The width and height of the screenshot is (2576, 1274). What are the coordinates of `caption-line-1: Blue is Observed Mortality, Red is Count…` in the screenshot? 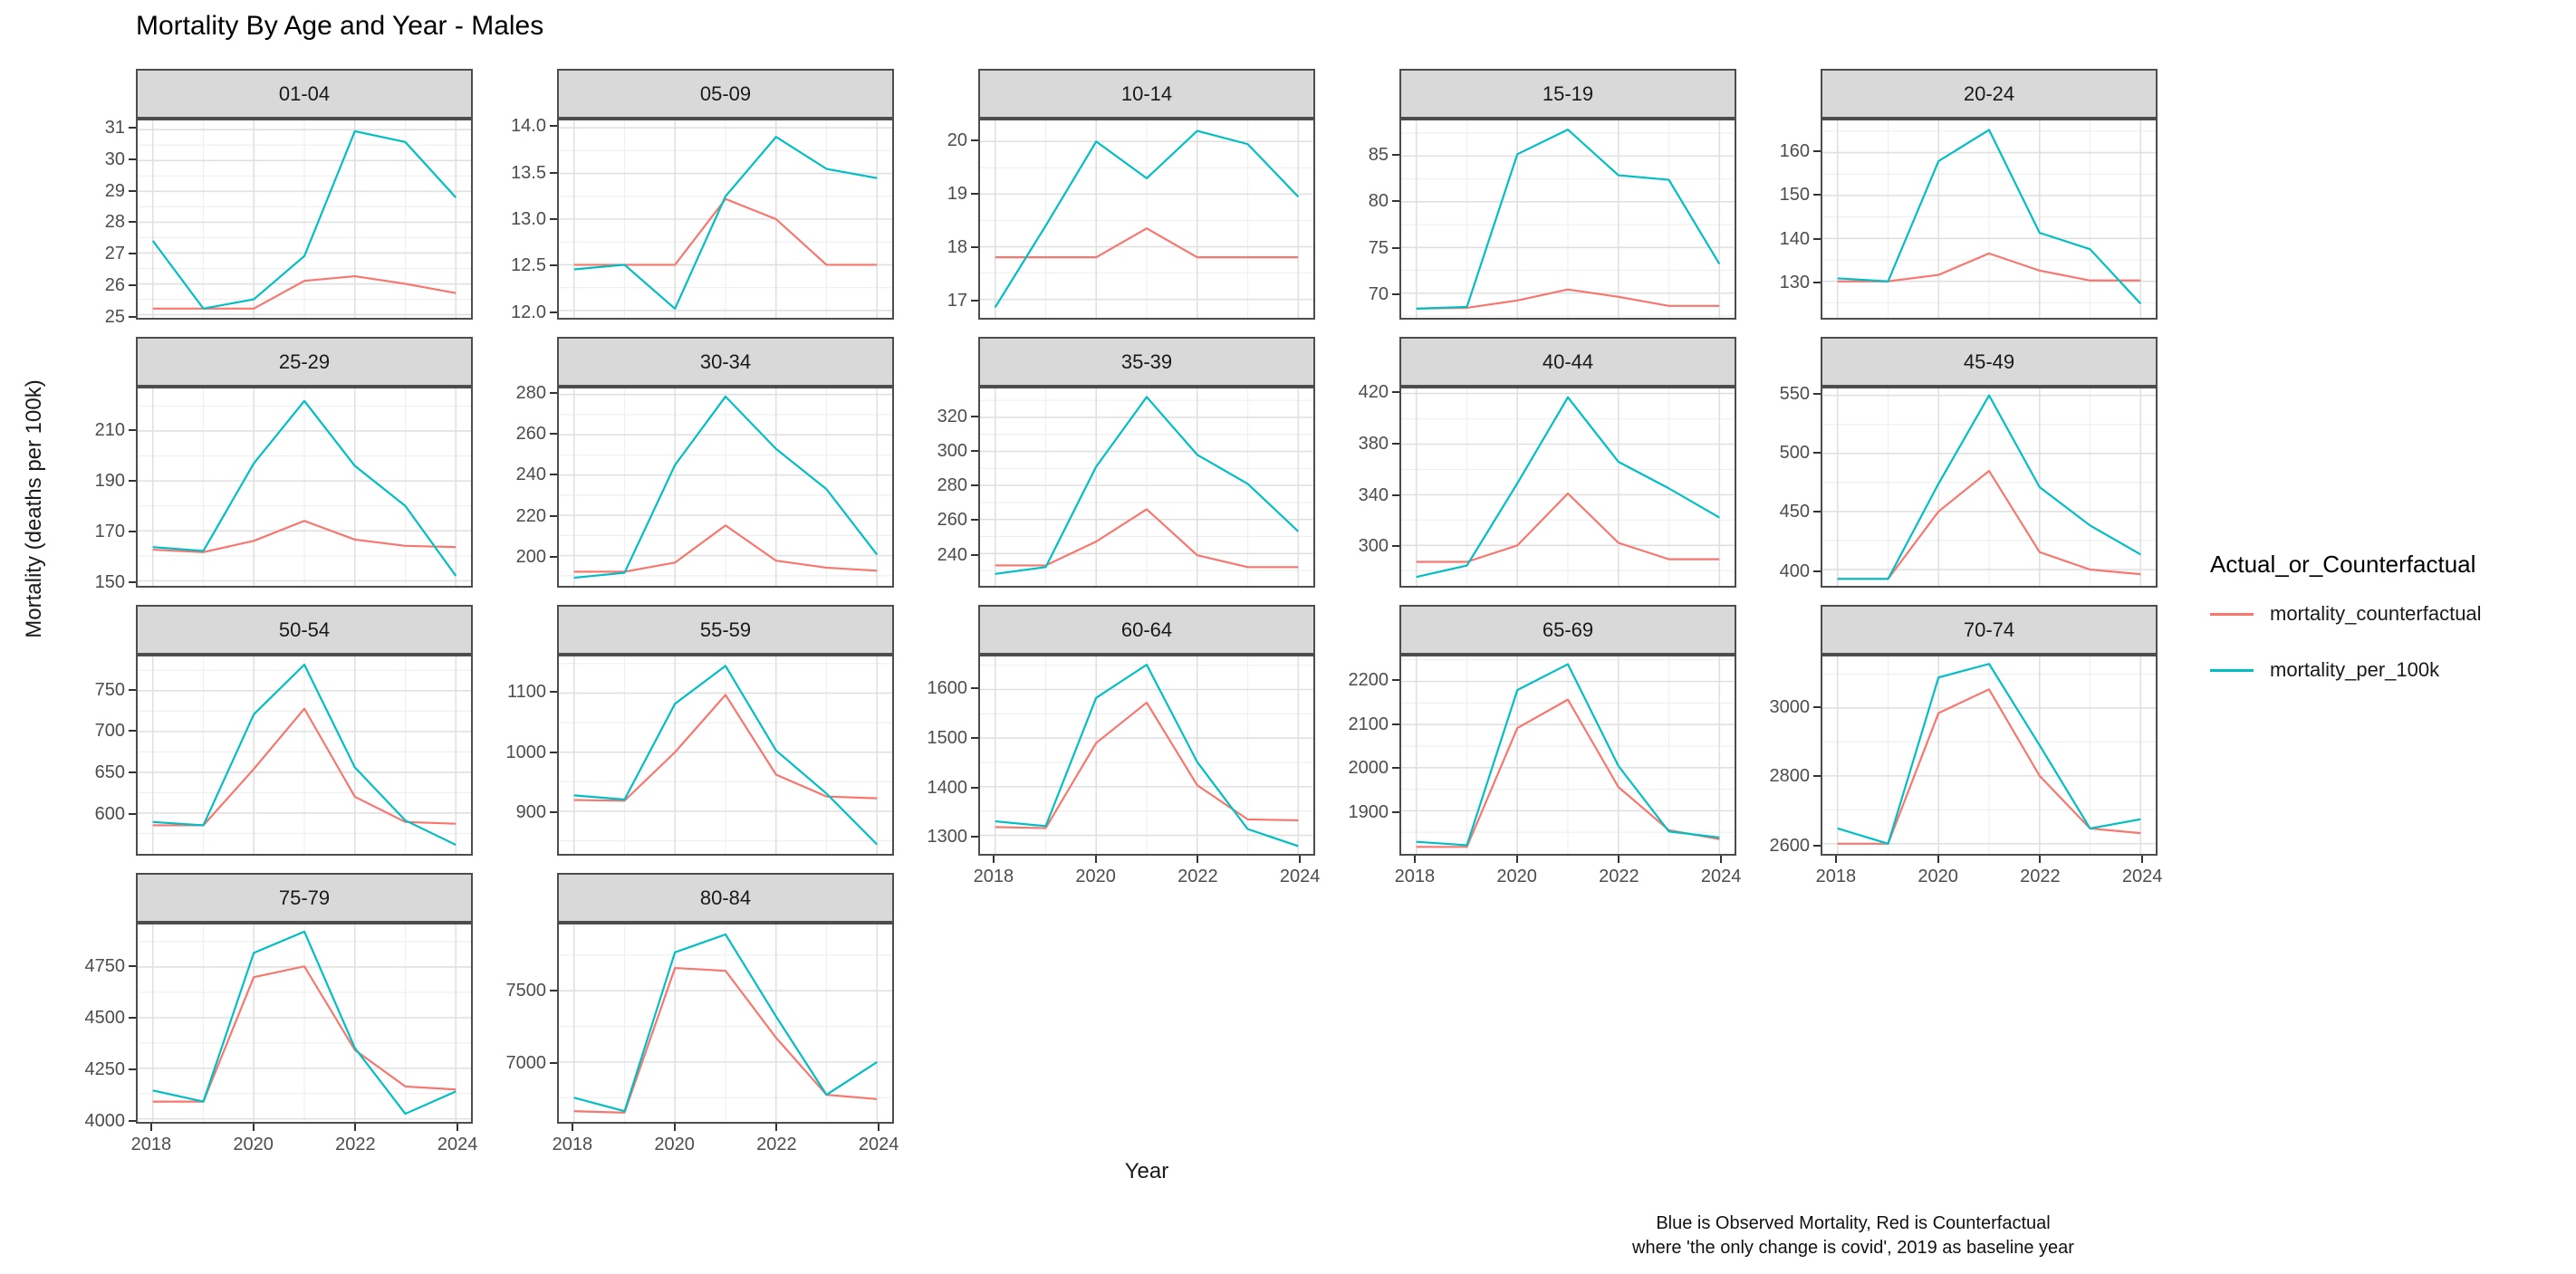 It's located at (1853, 1223).